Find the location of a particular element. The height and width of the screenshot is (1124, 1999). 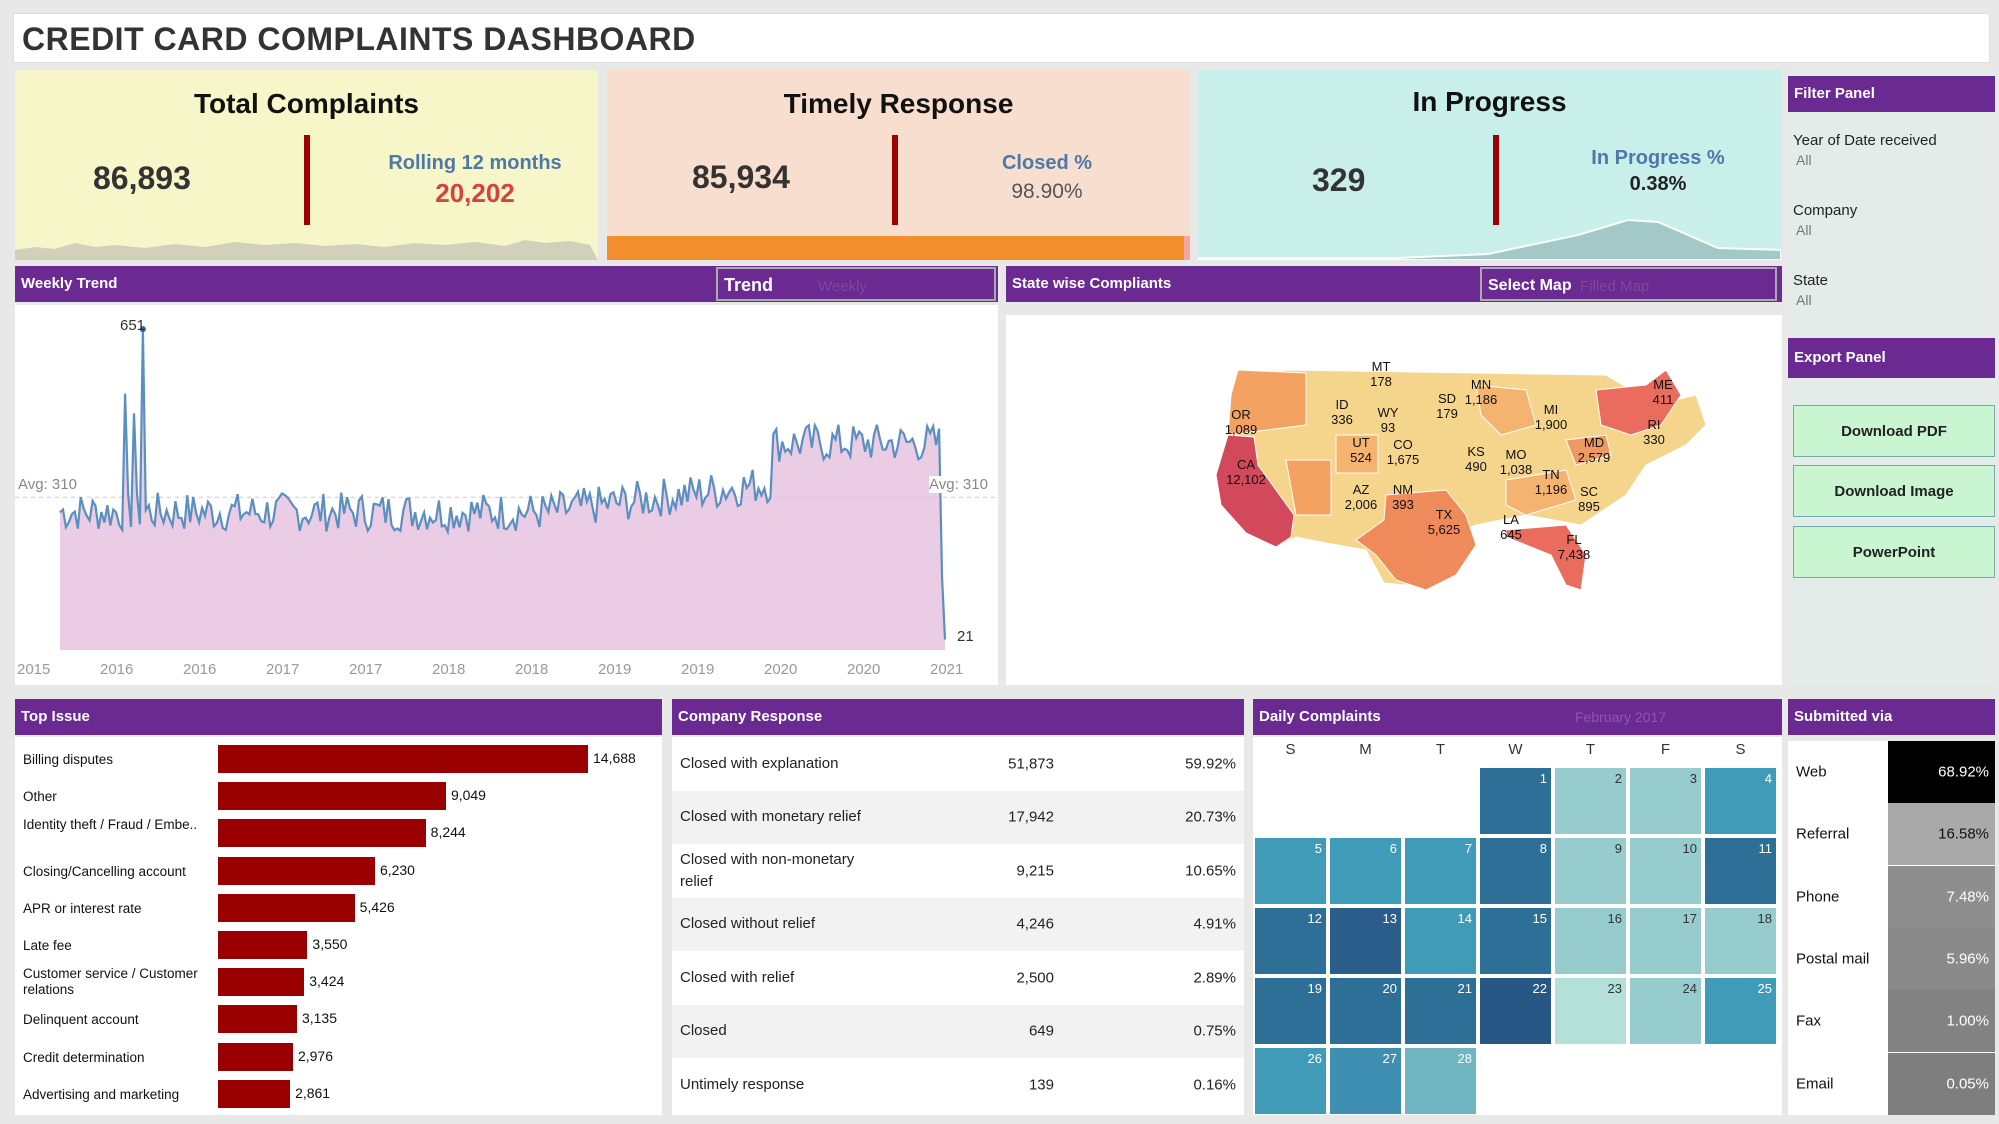

kpi-total-value: 86,893 is located at coordinates (142, 178).